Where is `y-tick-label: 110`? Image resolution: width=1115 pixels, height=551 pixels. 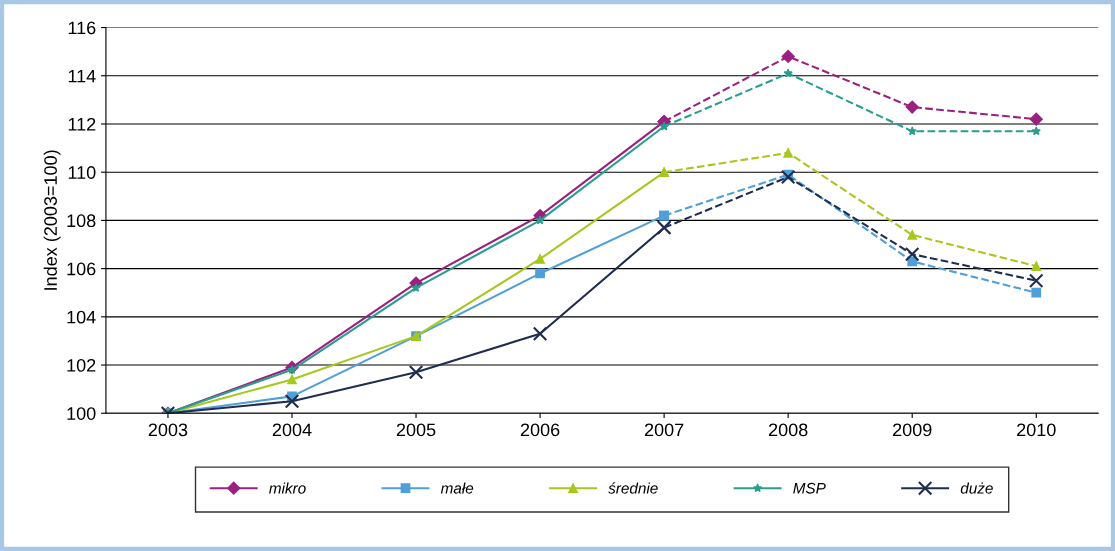 y-tick-label: 110 is located at coordinates (82, 172).